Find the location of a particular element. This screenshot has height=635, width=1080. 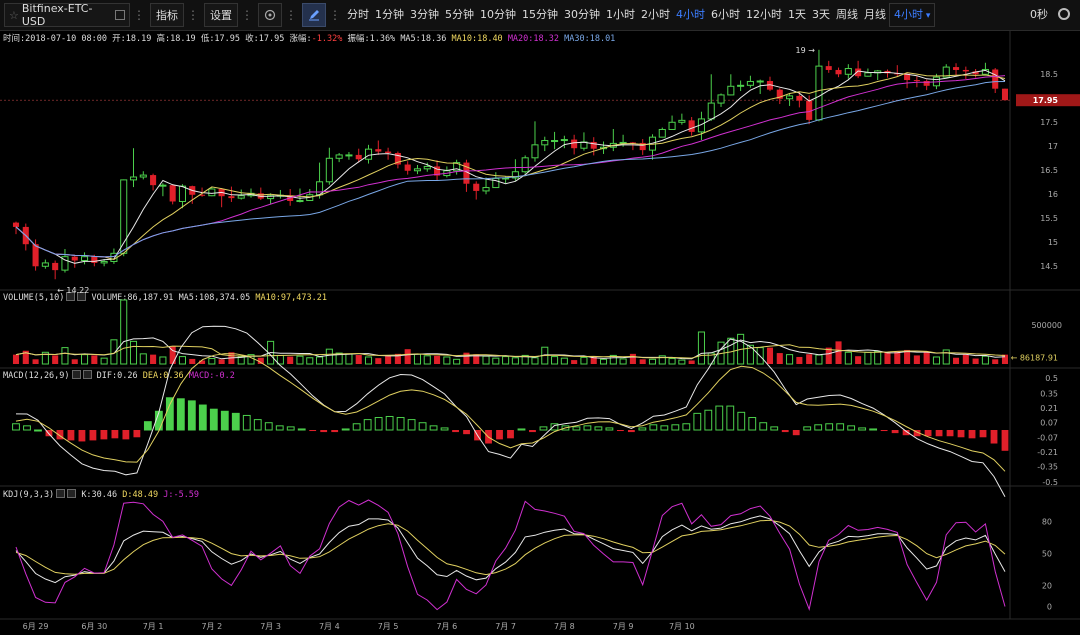

draw-pen-icon is located at coordinates (314, 15).